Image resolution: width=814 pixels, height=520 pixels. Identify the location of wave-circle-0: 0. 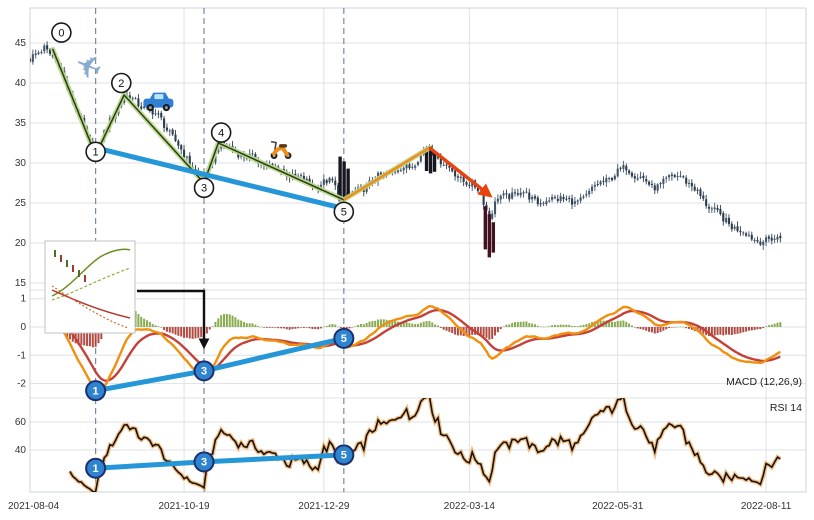
(61, 32).